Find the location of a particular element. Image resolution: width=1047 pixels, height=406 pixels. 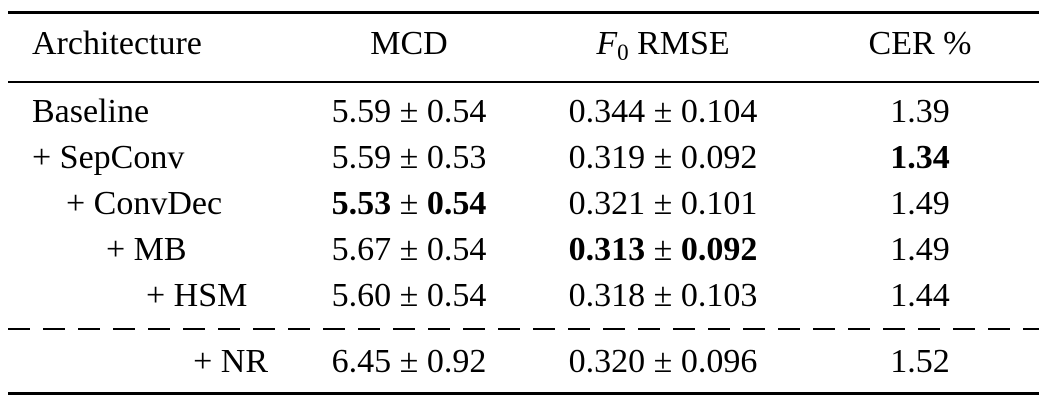

f0-mean: 0.319 is located at coordinates (607, 157).